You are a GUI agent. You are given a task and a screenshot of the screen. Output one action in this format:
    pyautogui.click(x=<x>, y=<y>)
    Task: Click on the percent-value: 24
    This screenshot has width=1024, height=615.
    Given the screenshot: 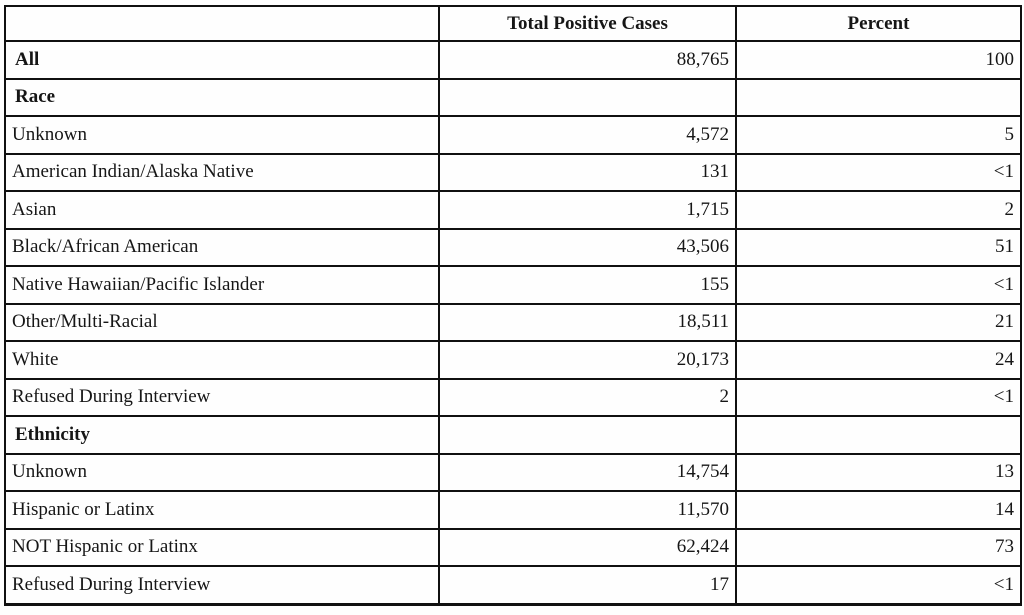 What is the action you would take?
    pyautogui.click(x=878, y=360)
    